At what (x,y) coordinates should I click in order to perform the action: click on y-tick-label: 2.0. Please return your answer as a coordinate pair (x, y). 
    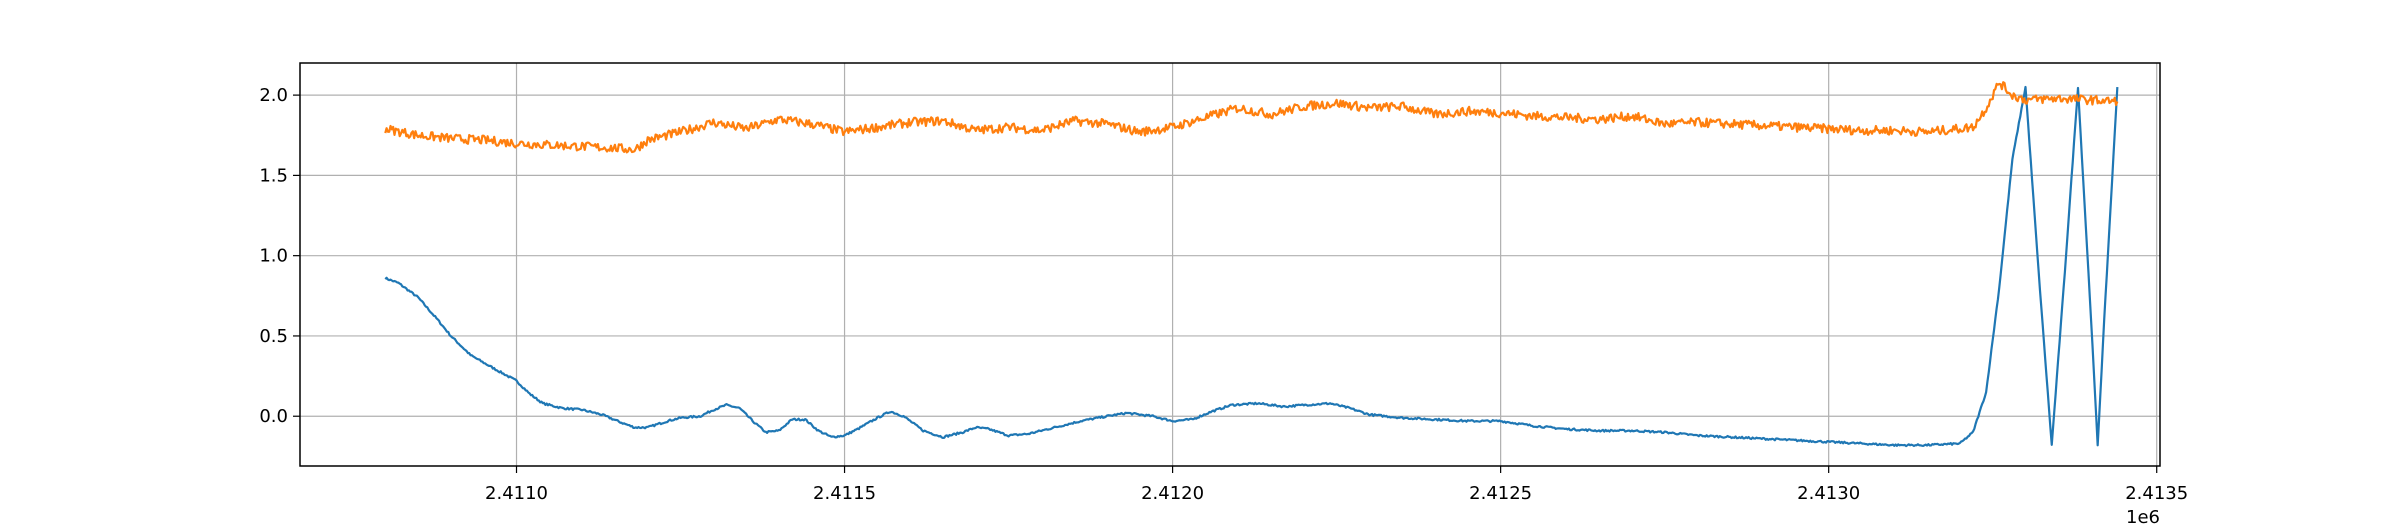
    Looking at the image, I should click on (273, 95).